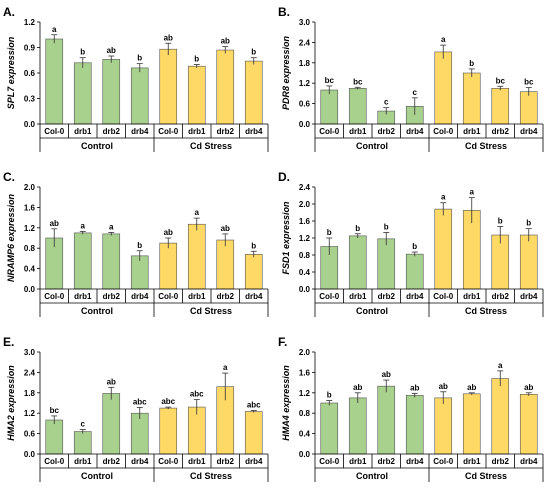 The width and height of the screenshot is (550, 495). I want to click on y-axis-label: PDR8 expression, so click(286, 72).